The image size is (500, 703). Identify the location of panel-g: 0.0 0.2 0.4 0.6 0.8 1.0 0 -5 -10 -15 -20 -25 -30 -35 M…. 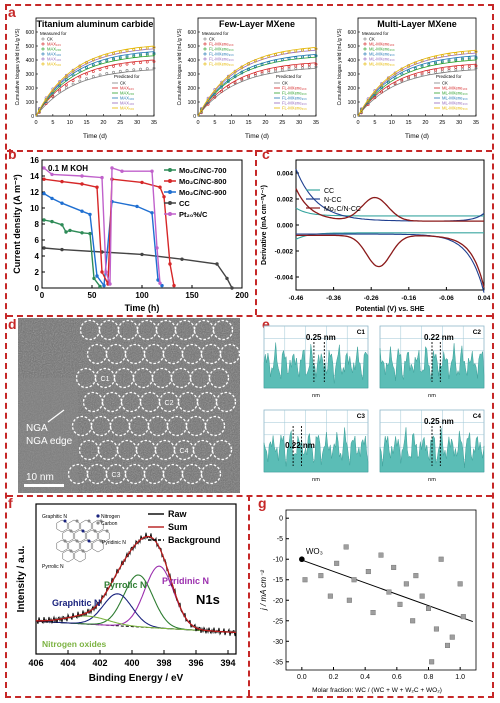
(368, 601).